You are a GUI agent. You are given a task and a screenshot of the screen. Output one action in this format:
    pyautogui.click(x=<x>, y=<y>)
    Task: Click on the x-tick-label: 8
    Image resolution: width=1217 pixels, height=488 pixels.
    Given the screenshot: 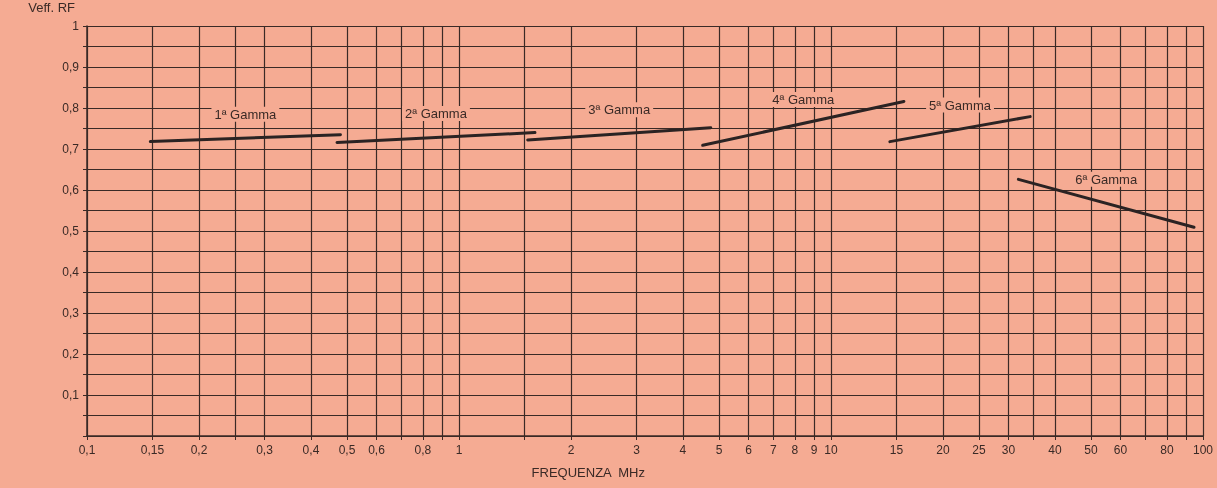 What is the action you would take?
    pyautogui.click(x=795, y=450)
    